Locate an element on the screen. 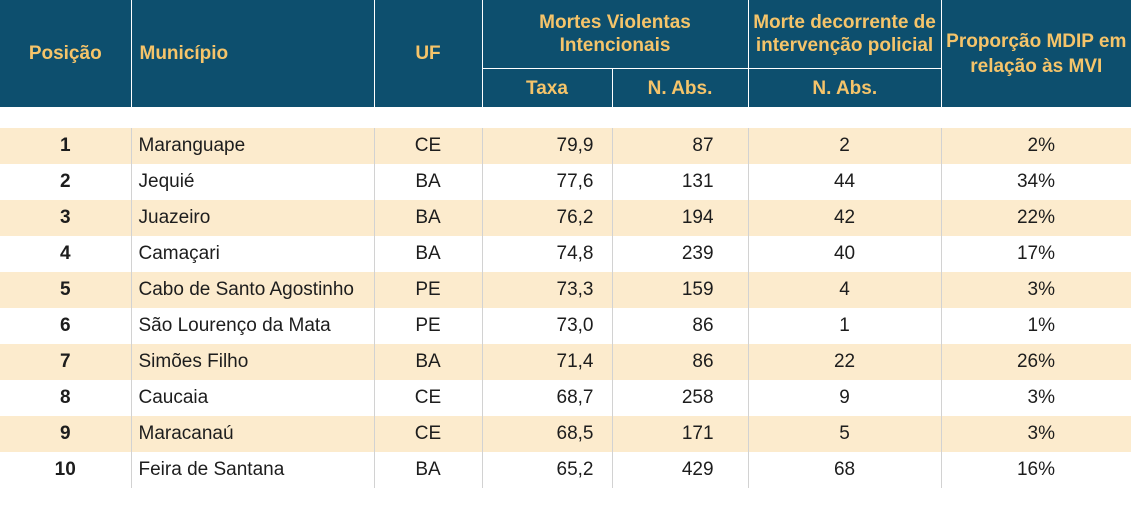  cell-municipio: Maracanaú is located at coordinates (253, 434).